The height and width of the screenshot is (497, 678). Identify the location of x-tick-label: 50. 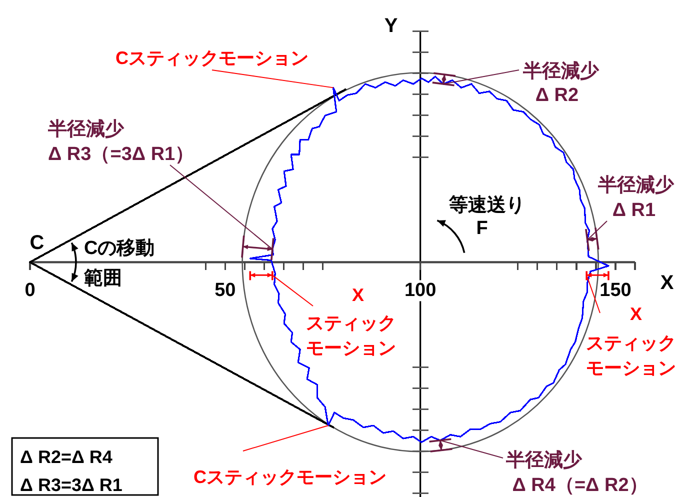
(225, 291).